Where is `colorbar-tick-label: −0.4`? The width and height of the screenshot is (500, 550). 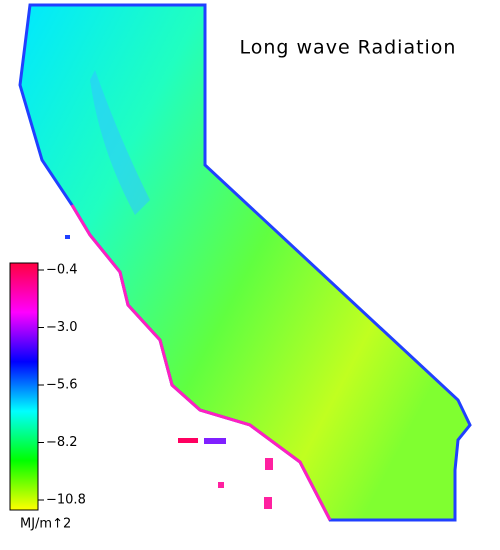
colorbar-tick-label: −0.4 is located at coordinates (62, 270).